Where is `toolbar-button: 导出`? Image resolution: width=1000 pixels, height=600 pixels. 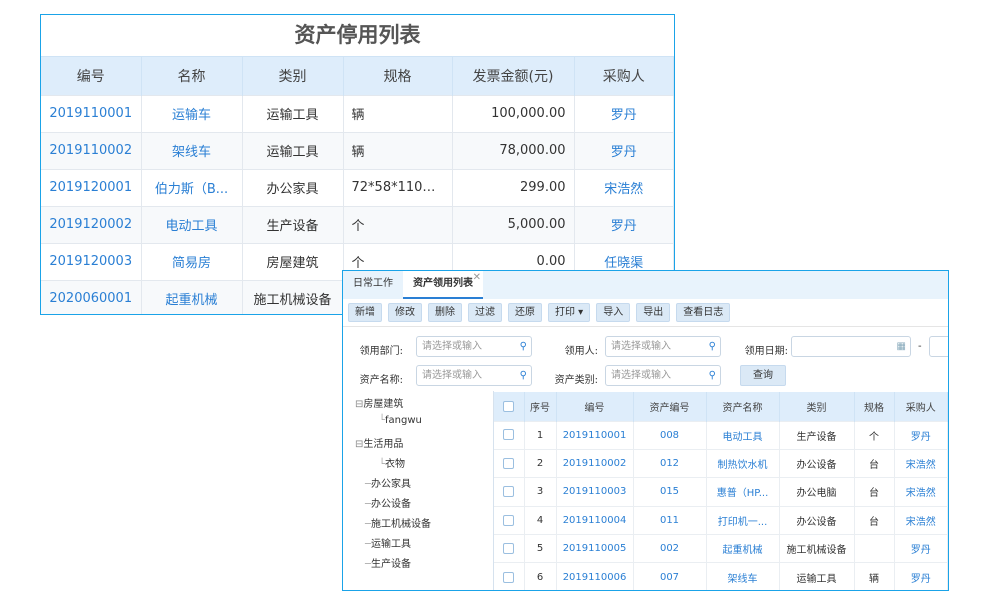 toolbar-button: 导出 is located at coordinates (653, 312).